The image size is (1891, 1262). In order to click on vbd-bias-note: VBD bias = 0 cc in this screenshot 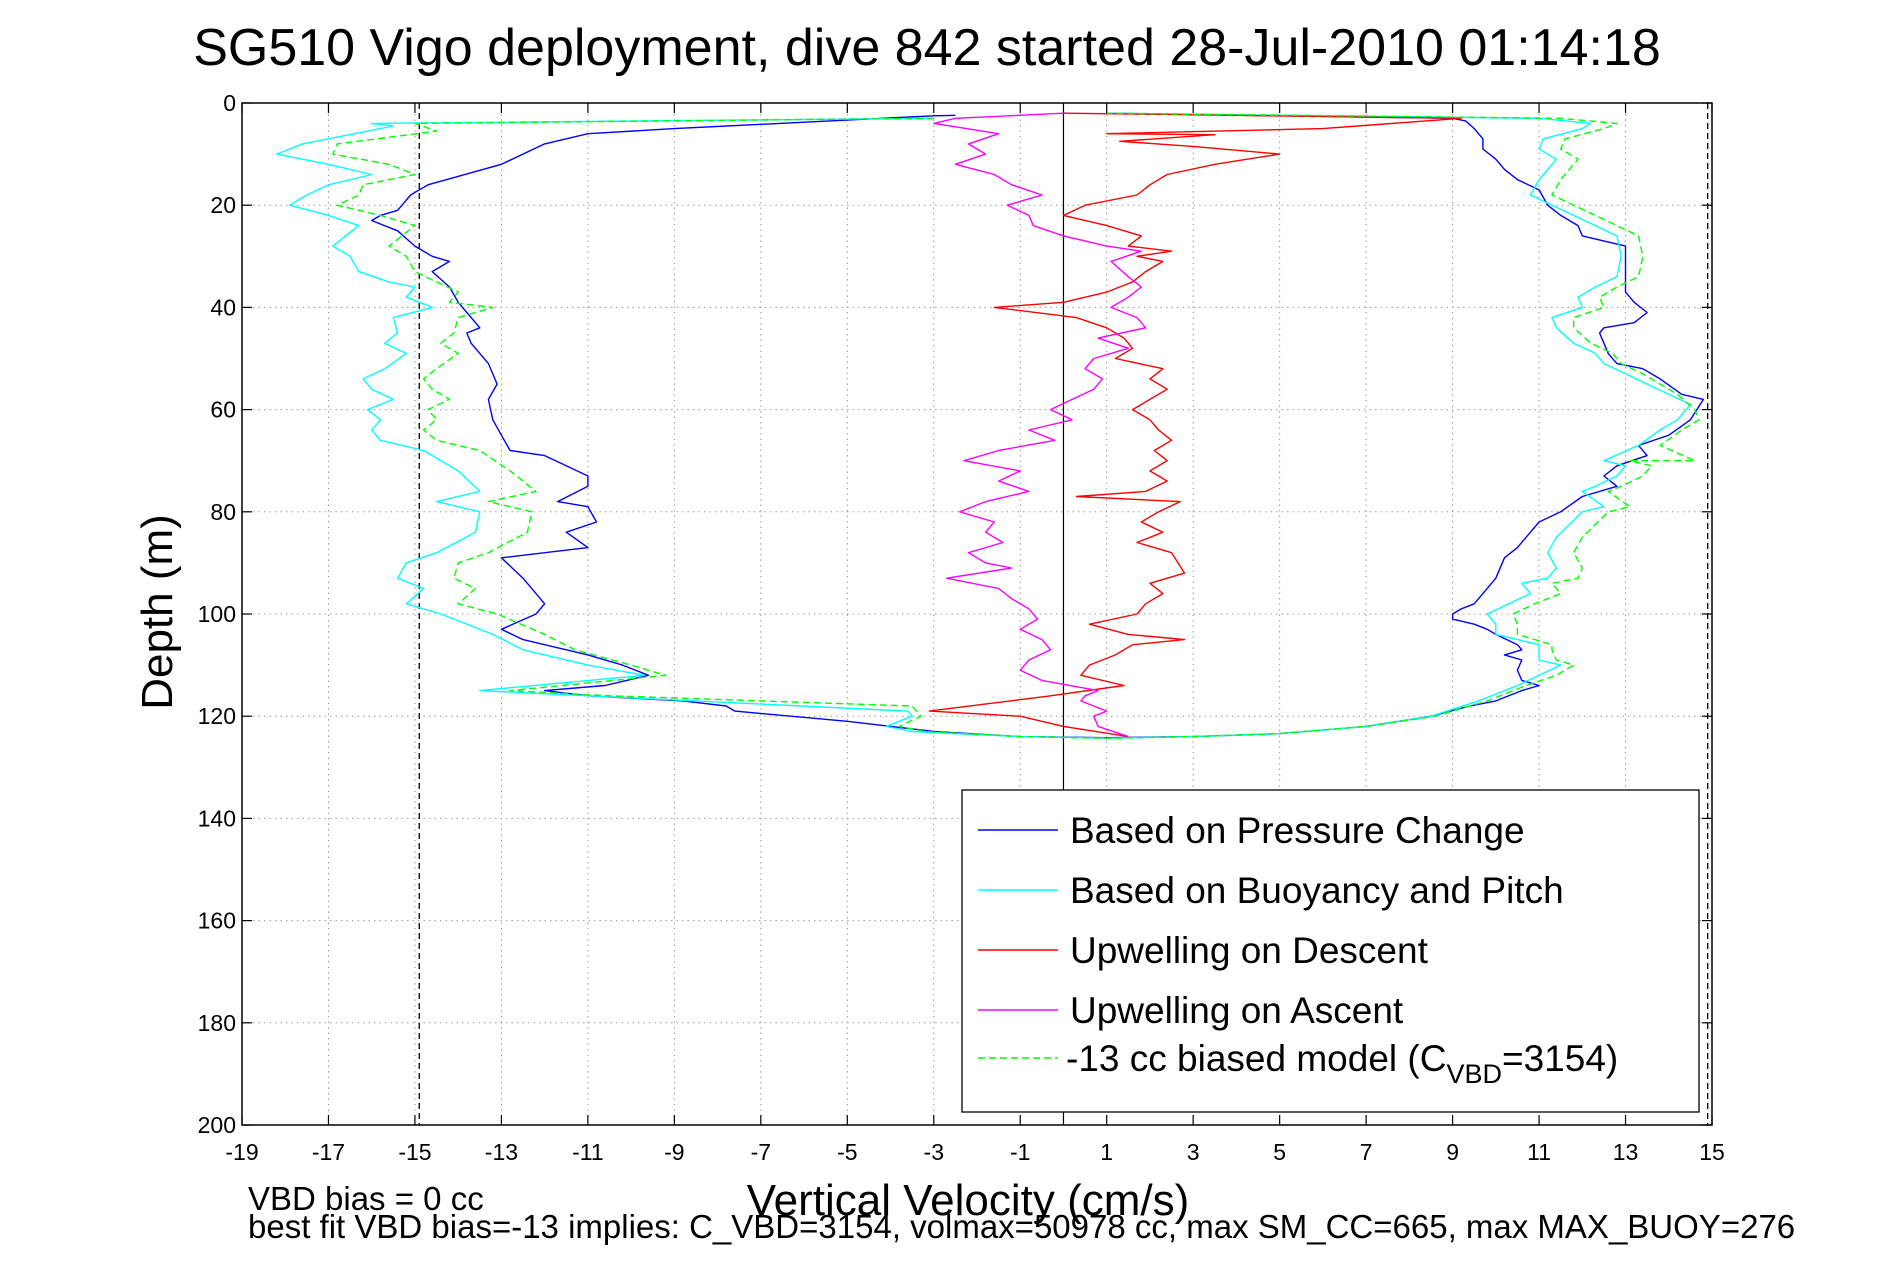, I will do `click(366, 1198)`.